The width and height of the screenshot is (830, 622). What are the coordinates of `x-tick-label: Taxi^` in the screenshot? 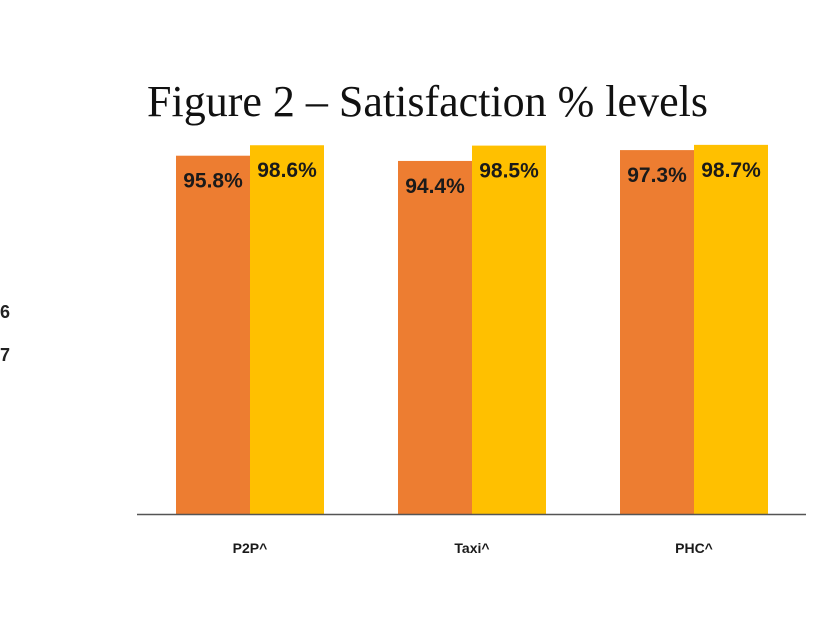 It's located at (471, 548).